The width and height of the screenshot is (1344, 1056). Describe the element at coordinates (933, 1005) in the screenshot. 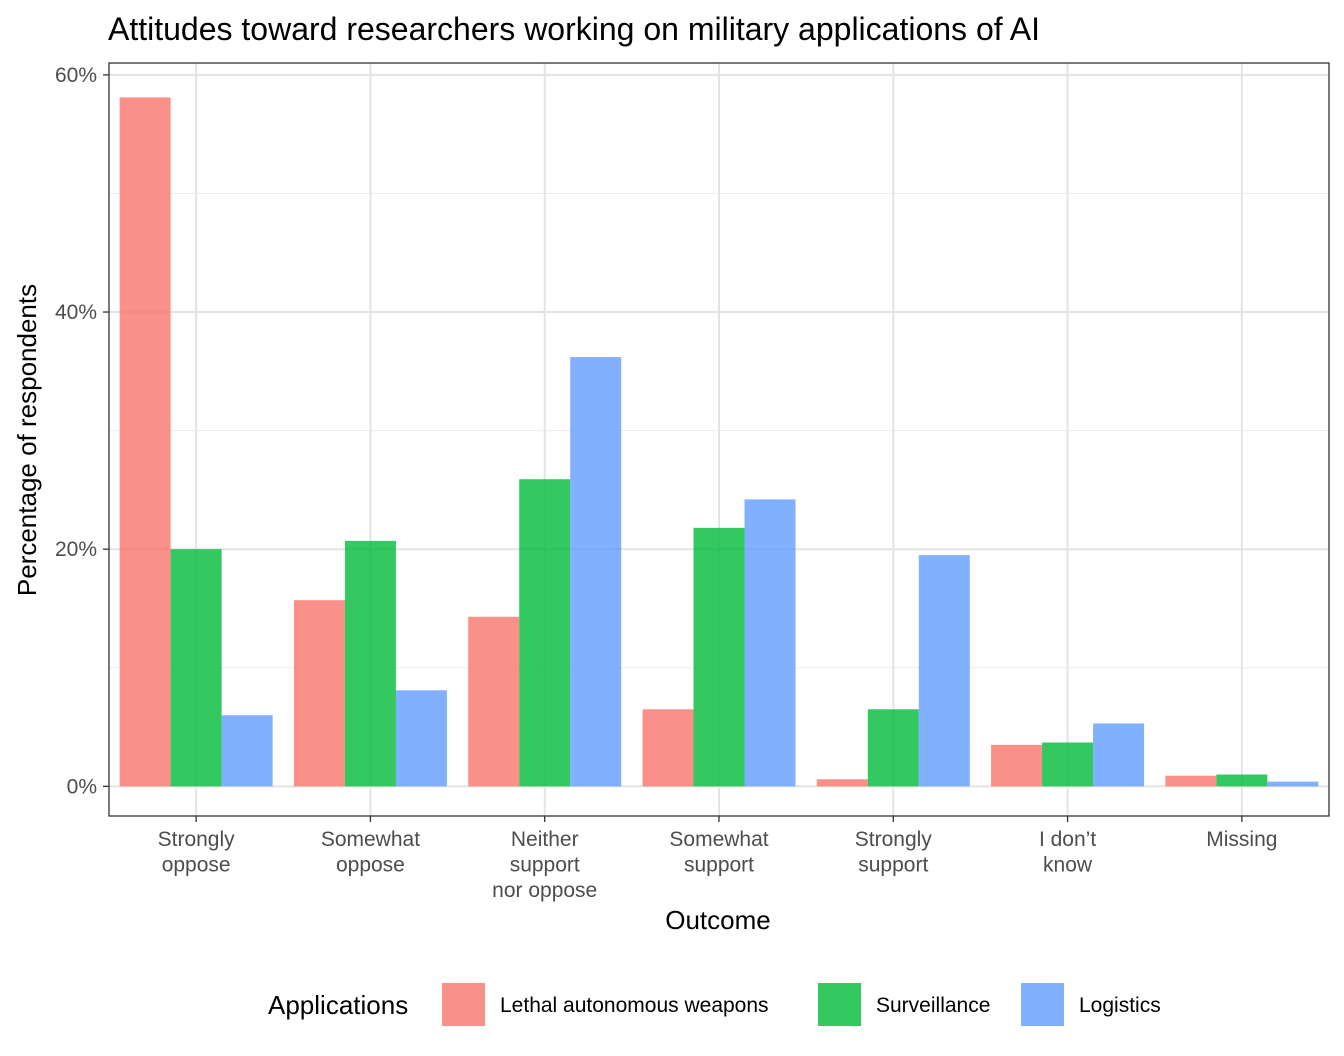

I see `legend-label: Surveillance` at that location.